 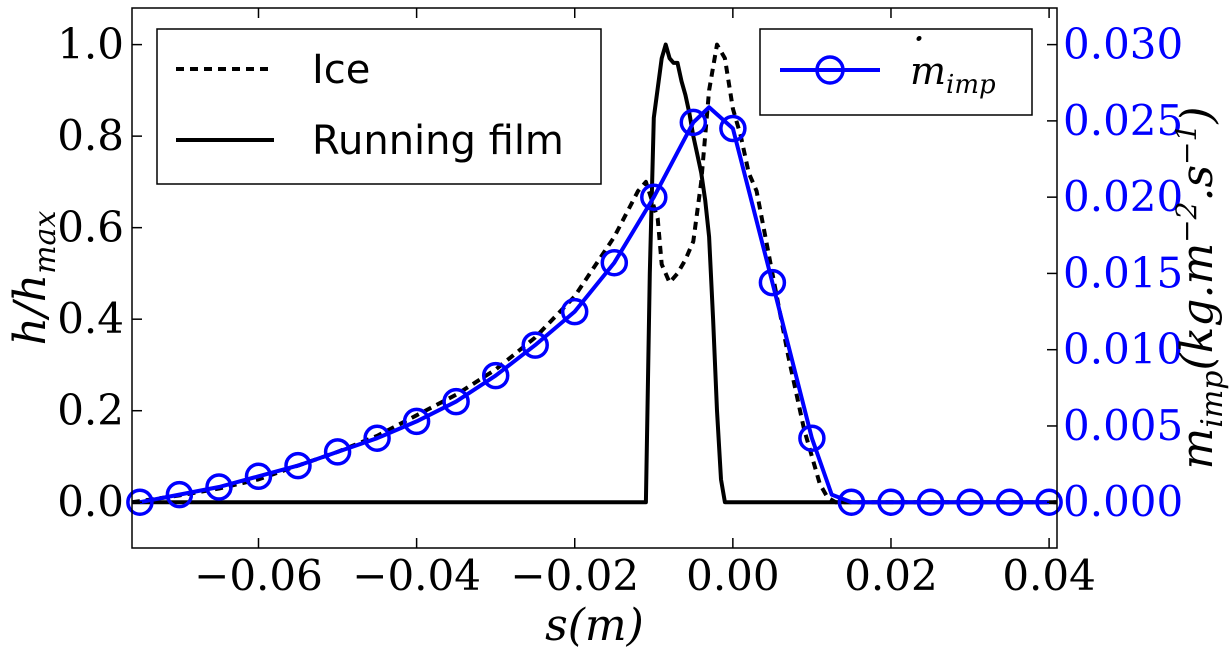 What do you see at coordinates (90, 501) in the screenshot?
I see `y-left-tick-label: 0.0` at bounding box center [90, 501].